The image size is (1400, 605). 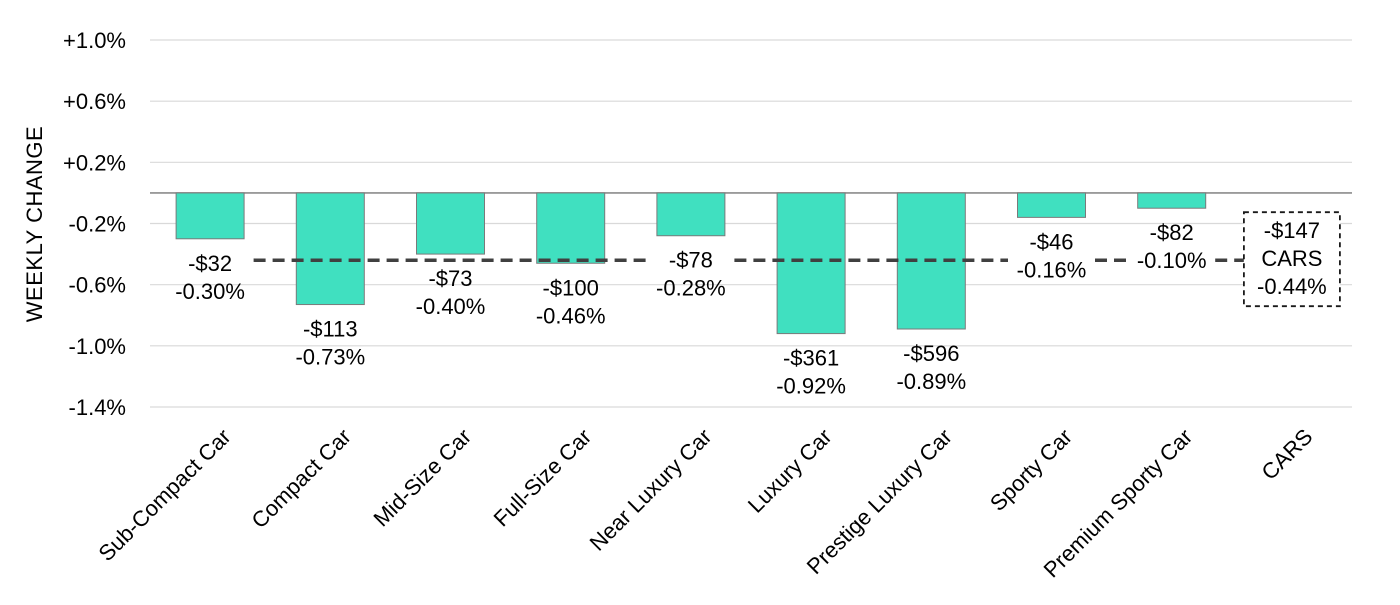 What do you see at coordinates (330, 357) in the screenshot?
I see `data-label-percent: -0.73%` at bounding box center [330, 357].